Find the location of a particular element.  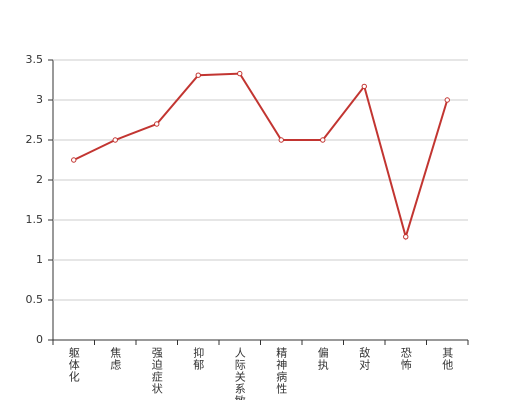

x-tick-label: 人际关系敏感 is located at coordinates (239, 373).